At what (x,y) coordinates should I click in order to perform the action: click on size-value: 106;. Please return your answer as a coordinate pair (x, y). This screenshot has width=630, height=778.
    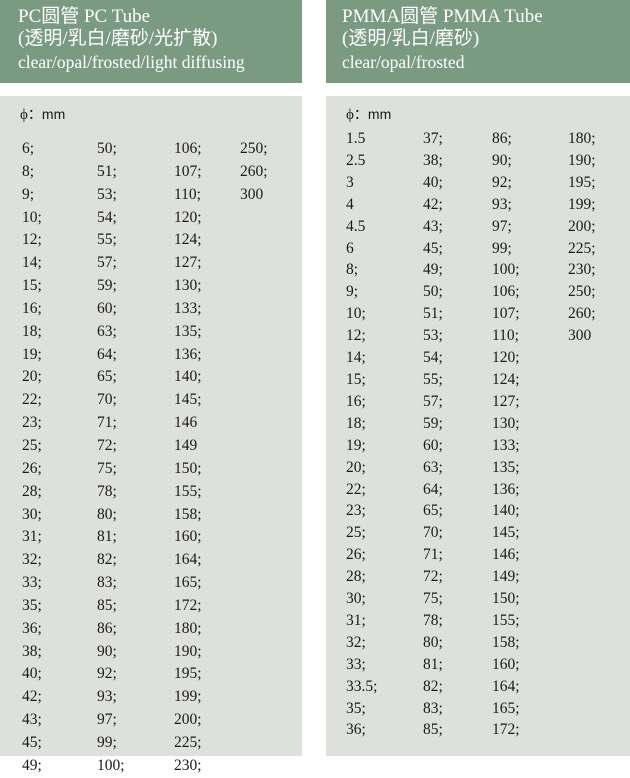
    Looking at the image, I should click on (188, 148).